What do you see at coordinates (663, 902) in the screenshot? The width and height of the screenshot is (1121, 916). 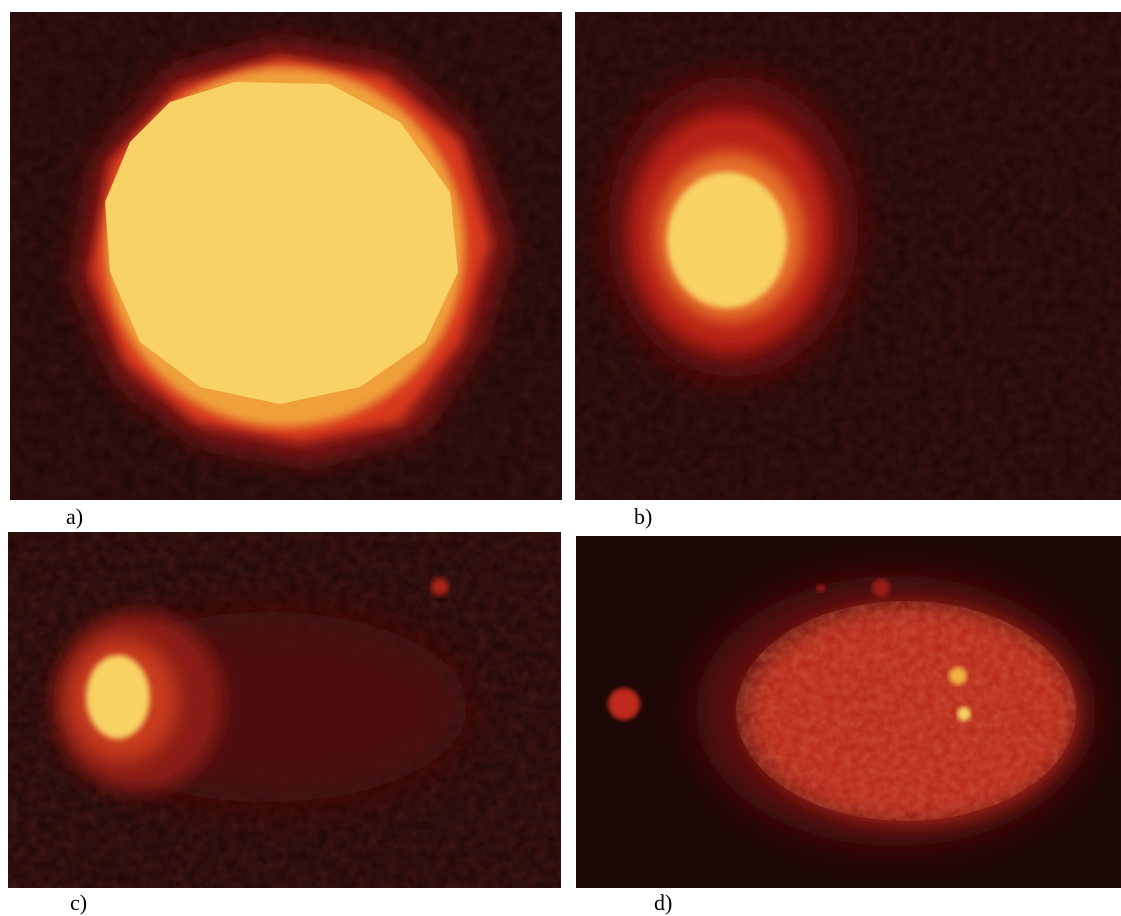 I see `panel-d-label: d)` at bounding box center [663, 902].